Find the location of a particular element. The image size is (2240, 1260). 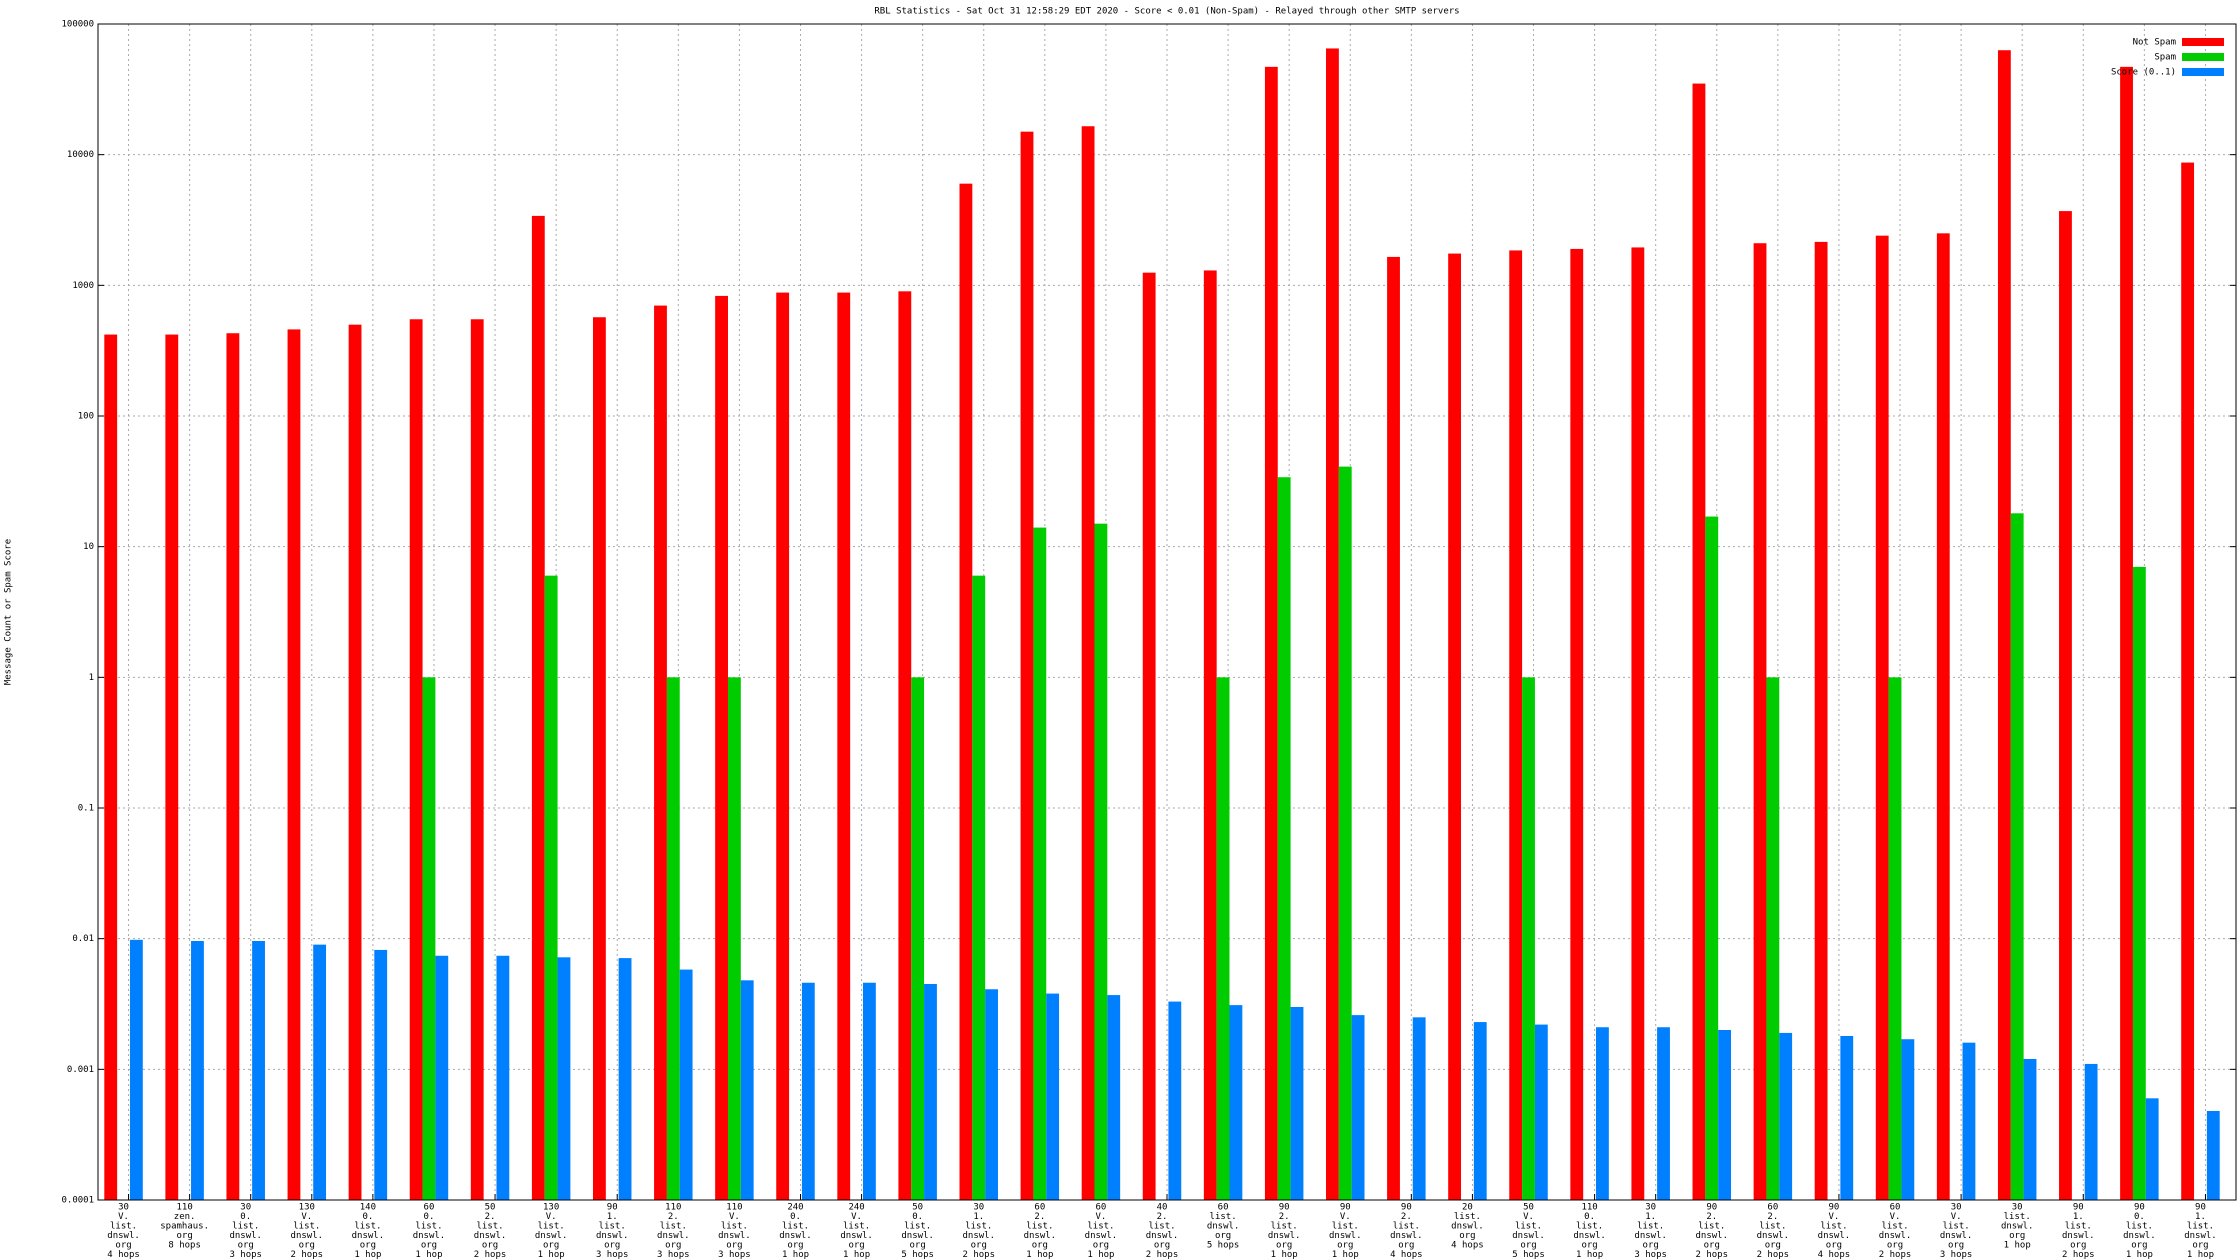

x-tick-label: 130 is located at coordinates (307, 1208).